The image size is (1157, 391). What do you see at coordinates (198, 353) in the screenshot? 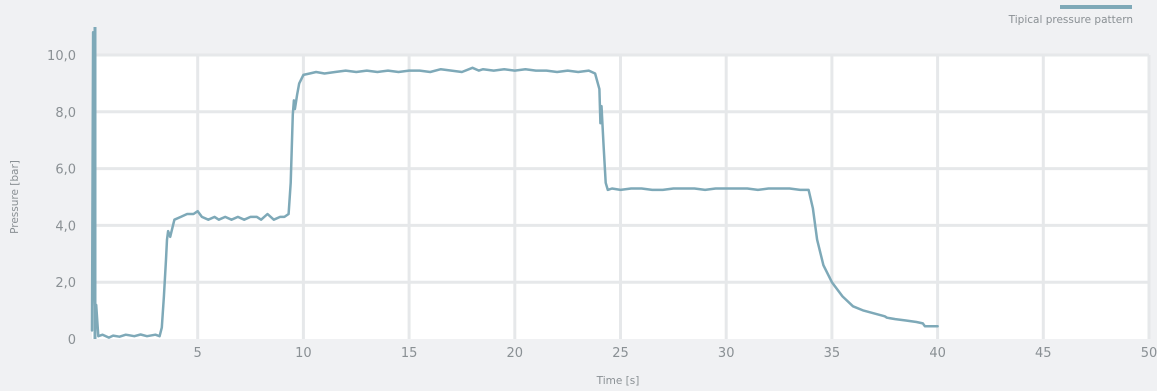
I see `x-tick-label: 5` at bounding box center [198, 353].